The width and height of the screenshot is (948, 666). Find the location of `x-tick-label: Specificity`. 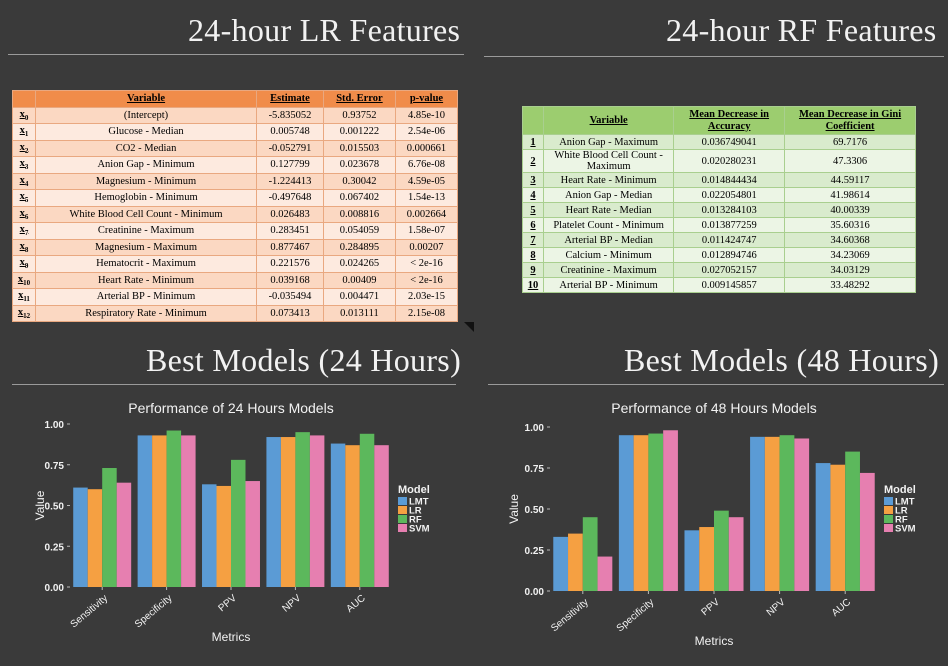

x-tick-label: Specificity is located at coordinates (154, 611).